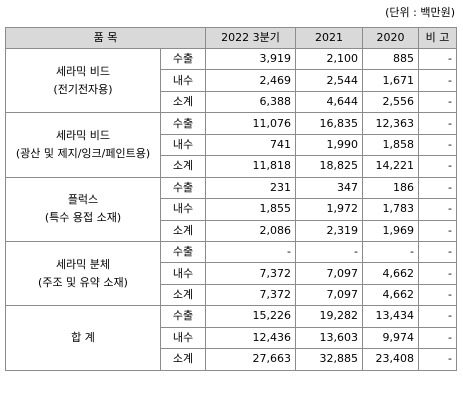  Describe the element at coordinates (83, 264) in the screenshot. I see `product-name: 세라믹 분체` at that location.